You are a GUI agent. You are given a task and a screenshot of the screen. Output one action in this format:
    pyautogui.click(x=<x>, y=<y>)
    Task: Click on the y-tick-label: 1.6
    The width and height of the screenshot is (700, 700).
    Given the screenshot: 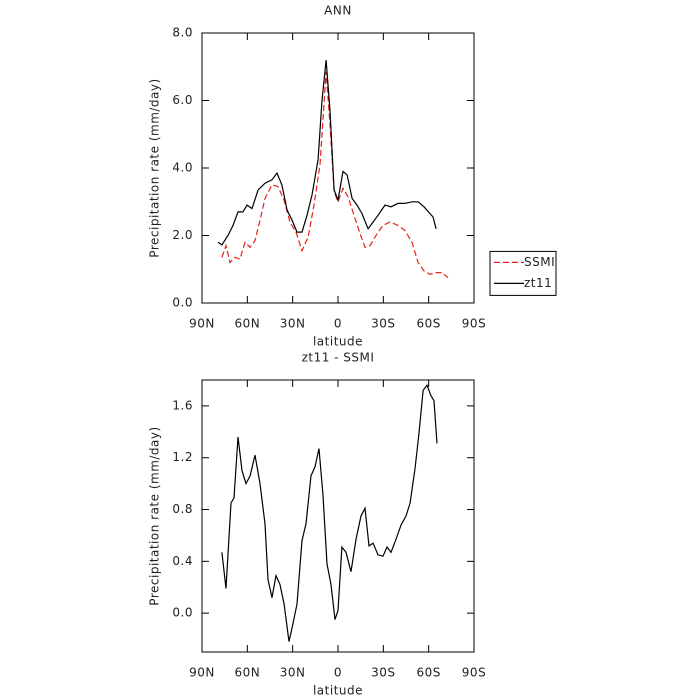 What is the action you would take?
    pyautogui.click(x=182, y=405)
    